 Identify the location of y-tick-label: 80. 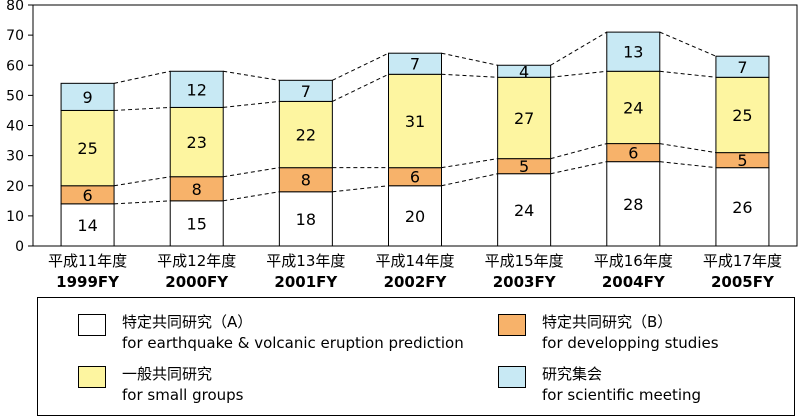
(15, 7).